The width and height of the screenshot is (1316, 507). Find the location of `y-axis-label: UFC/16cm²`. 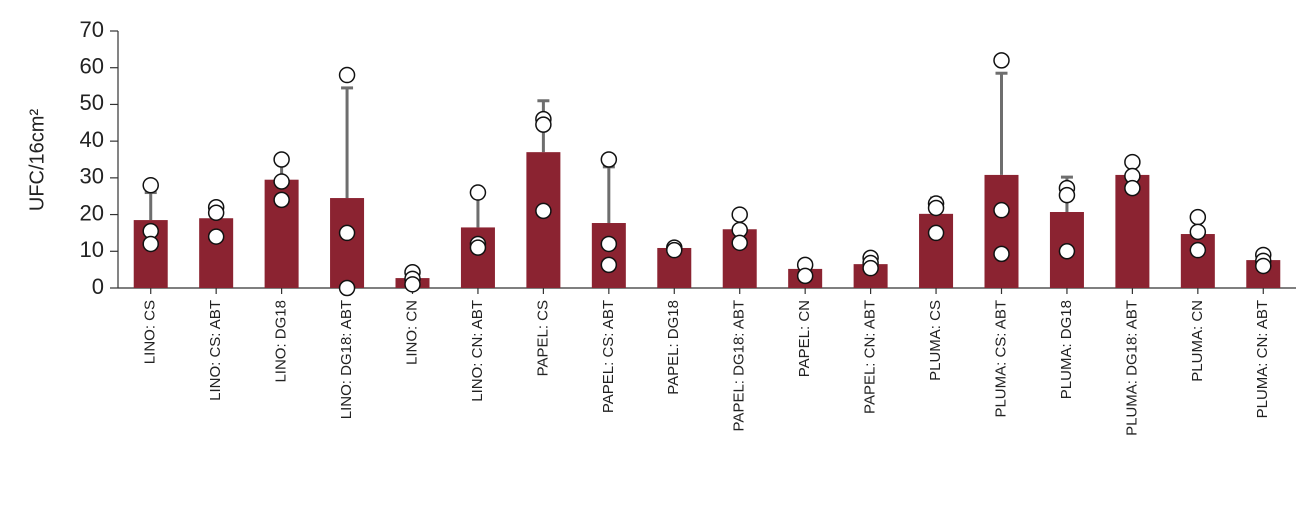

y-axis-label: UFC/16cm² is located at coordinates (37, 160).